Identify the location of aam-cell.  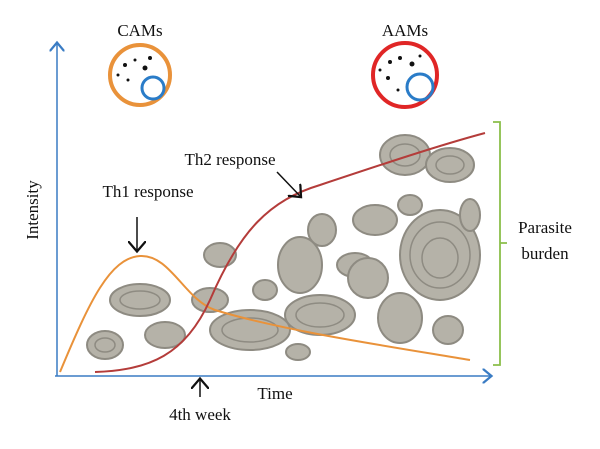
(405, 75).